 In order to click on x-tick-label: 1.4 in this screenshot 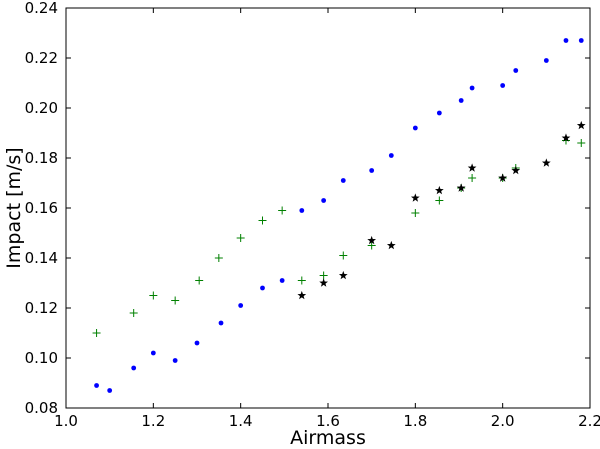, I will do `click(241, 421)`.